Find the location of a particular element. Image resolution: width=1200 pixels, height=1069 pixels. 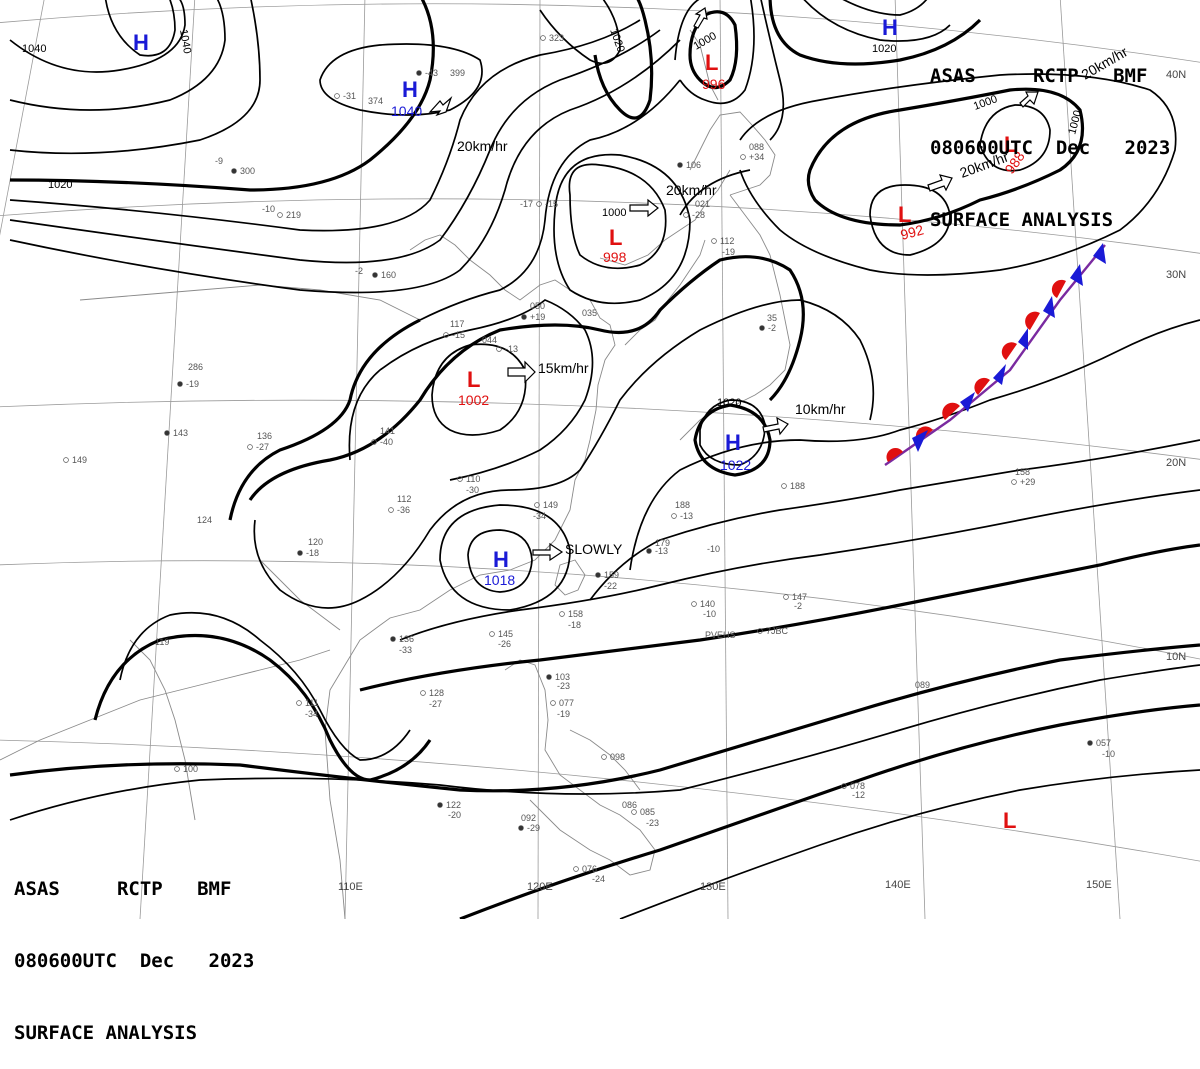

arrow-l992 is located at coordinates (940, 183).